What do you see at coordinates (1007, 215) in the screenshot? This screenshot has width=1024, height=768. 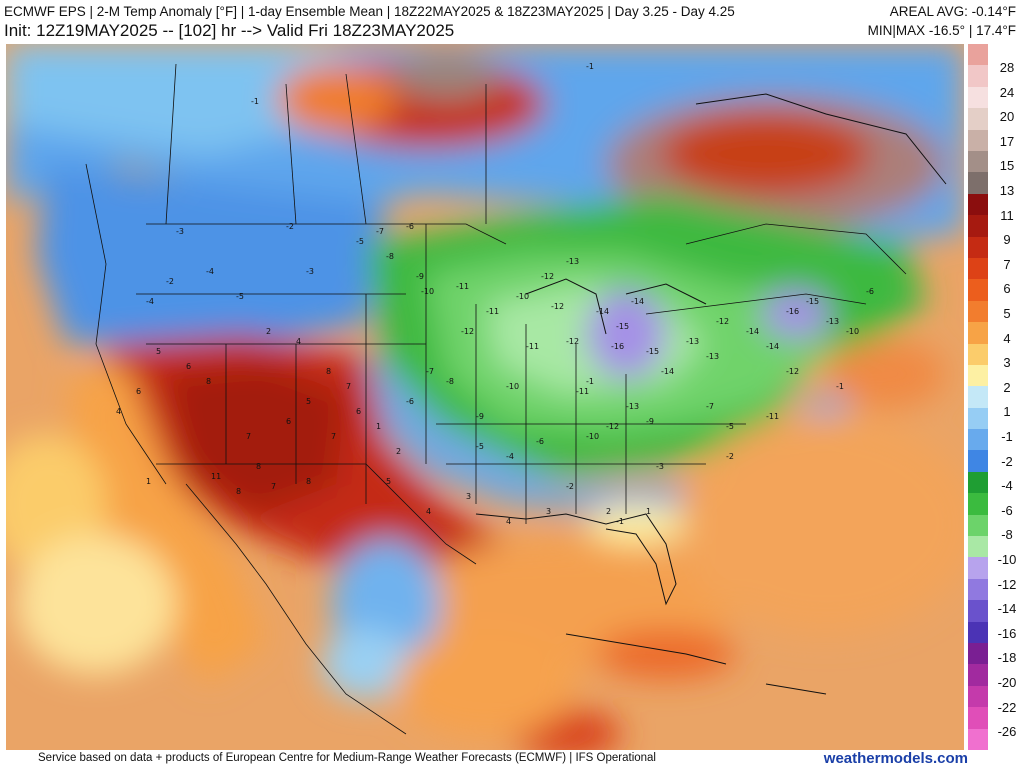 I see `legend-label: 11` at bounding box center [1007, 215].